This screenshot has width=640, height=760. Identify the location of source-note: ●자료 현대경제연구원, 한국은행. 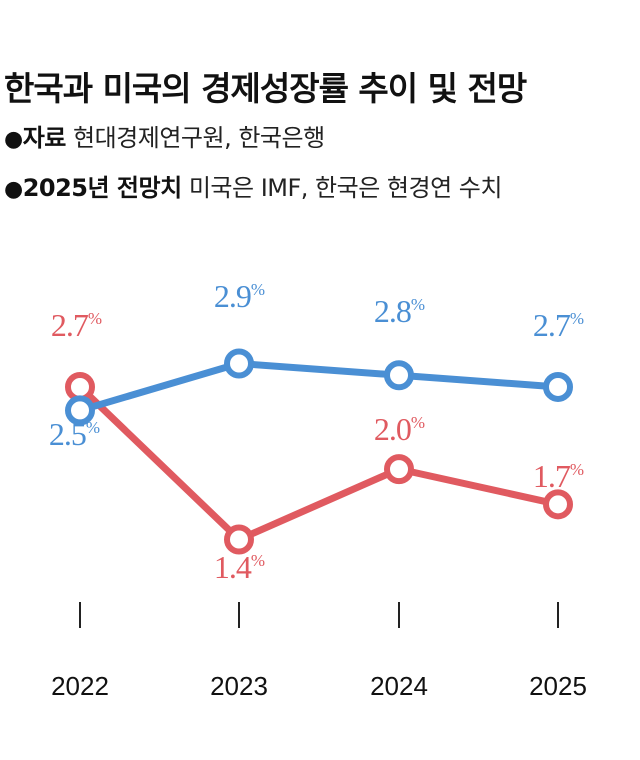
(164, 135).